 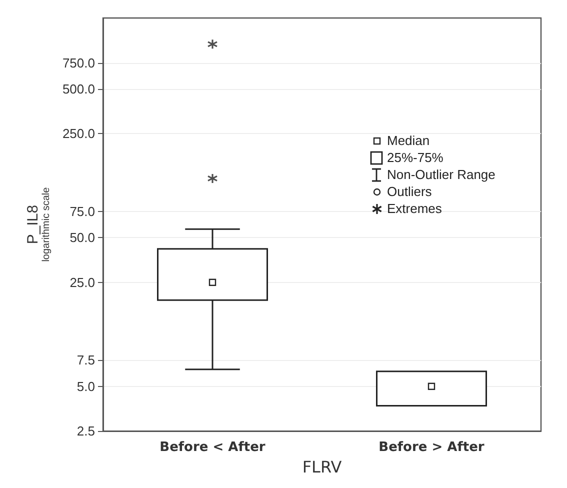 I want to click on annotation: Median, so click(x=408, y=140).